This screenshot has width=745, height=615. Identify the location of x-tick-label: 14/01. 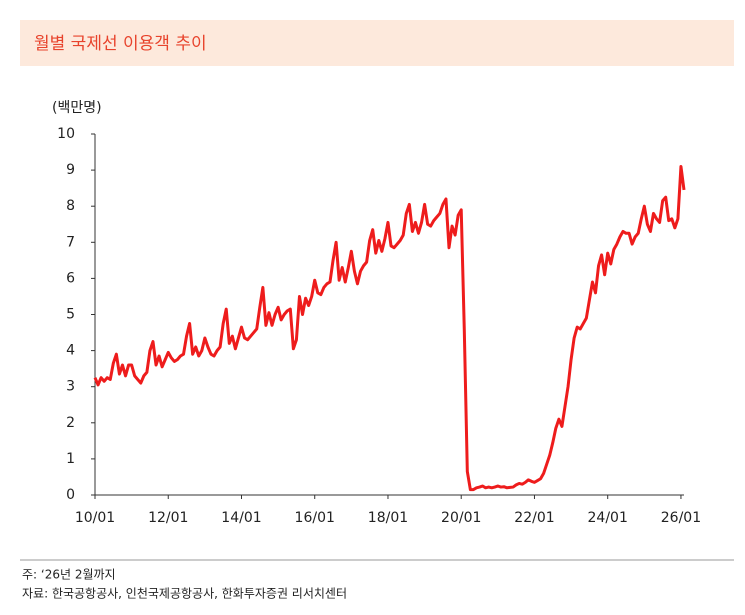
(241, 518).